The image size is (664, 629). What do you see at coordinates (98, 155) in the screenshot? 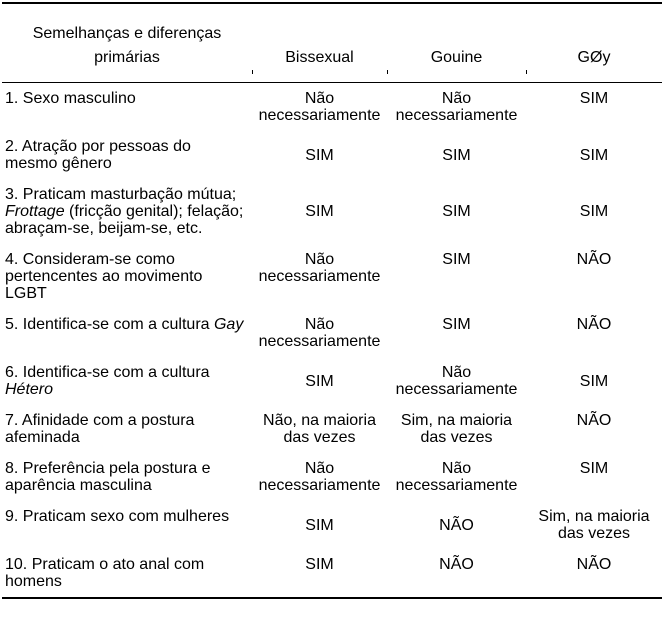
I see `row-label: 2. Atração por pessoas do mesmo gênero` at bounding box center [98, 155].